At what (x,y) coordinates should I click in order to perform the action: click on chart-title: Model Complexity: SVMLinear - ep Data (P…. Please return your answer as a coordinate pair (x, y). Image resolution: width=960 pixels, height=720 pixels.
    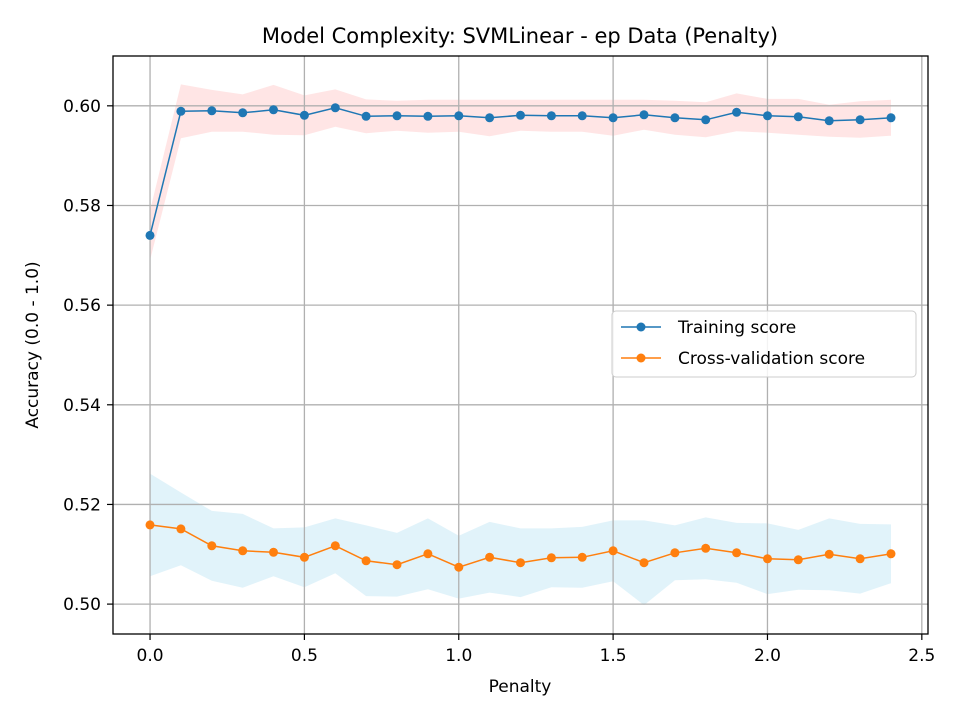
    Looking at the image, I should click on (520, 36).